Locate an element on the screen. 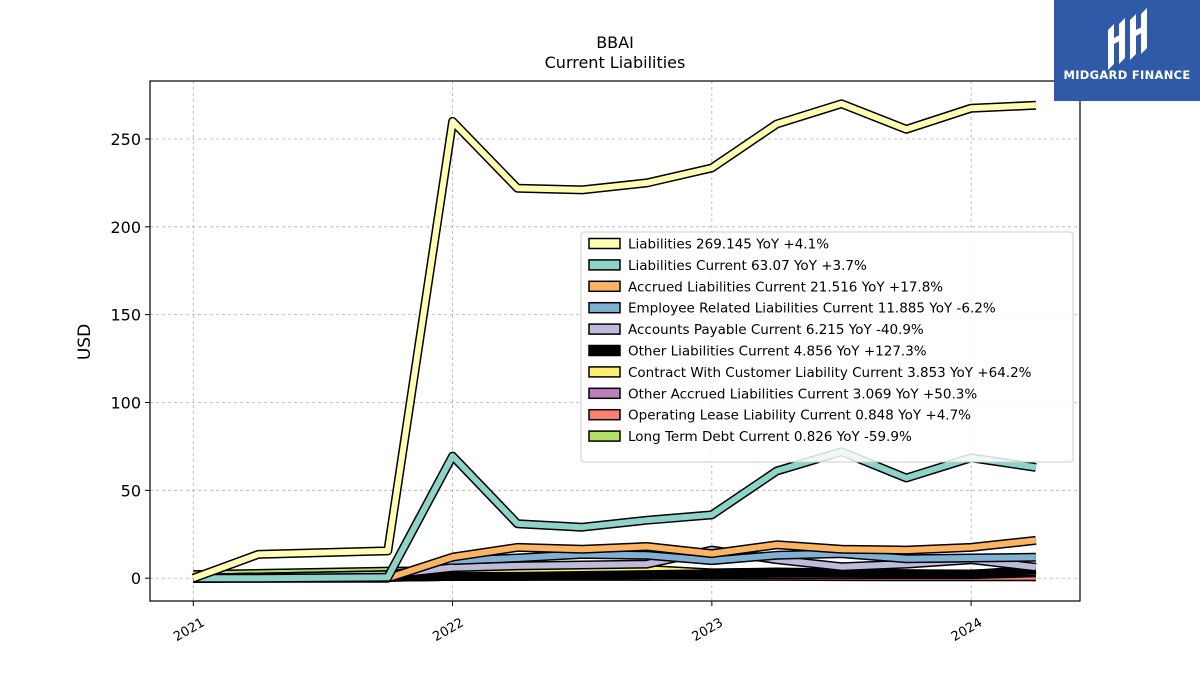 The width and height of the screenshot is (1200, 675). y-axis-label: USD is located at coordinates (85, 342).